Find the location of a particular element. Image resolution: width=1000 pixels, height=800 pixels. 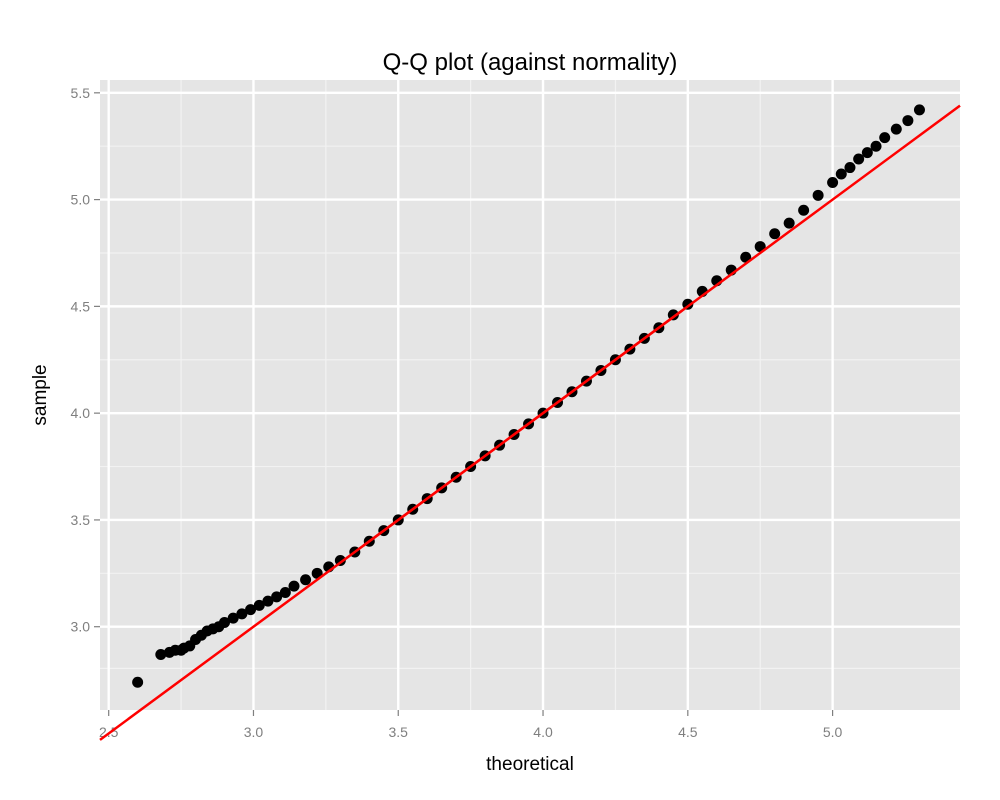

reference-line-overlay is located at coordinates (522, 428).